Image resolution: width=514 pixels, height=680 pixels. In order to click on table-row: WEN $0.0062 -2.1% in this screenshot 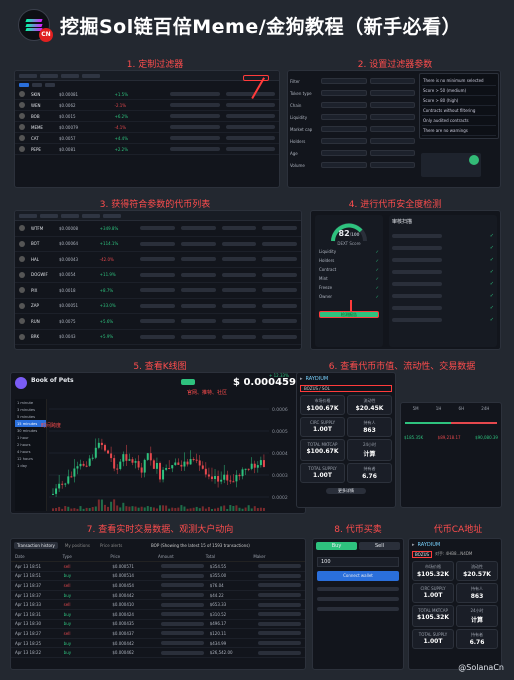, I will do `click(147, 105)`.